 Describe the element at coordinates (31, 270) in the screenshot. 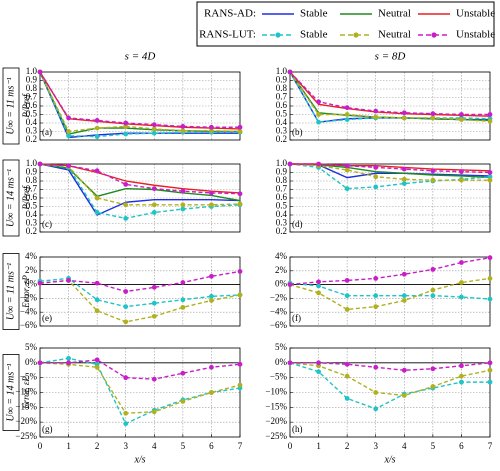

I see `y-tick-label: 2%` at that location.